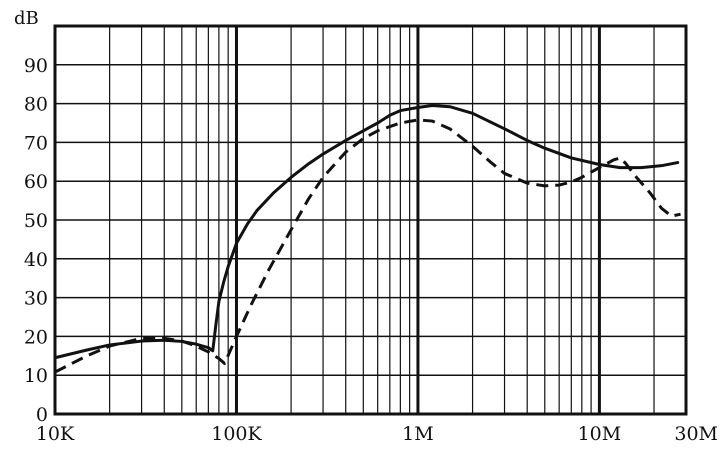 The width and height of the screenshot is (723, 458). Describe the element at coordinates (36, 337) in the screenshot. I see `y-tick-label: 20` at that location.